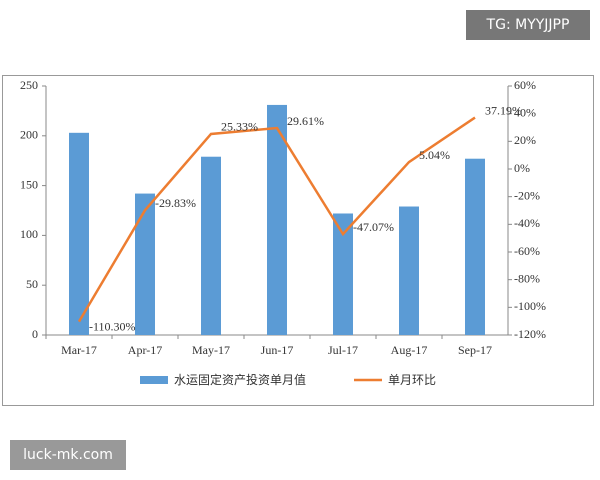  I want to click on x-tick-label: Jun-17, so click(277, 350).